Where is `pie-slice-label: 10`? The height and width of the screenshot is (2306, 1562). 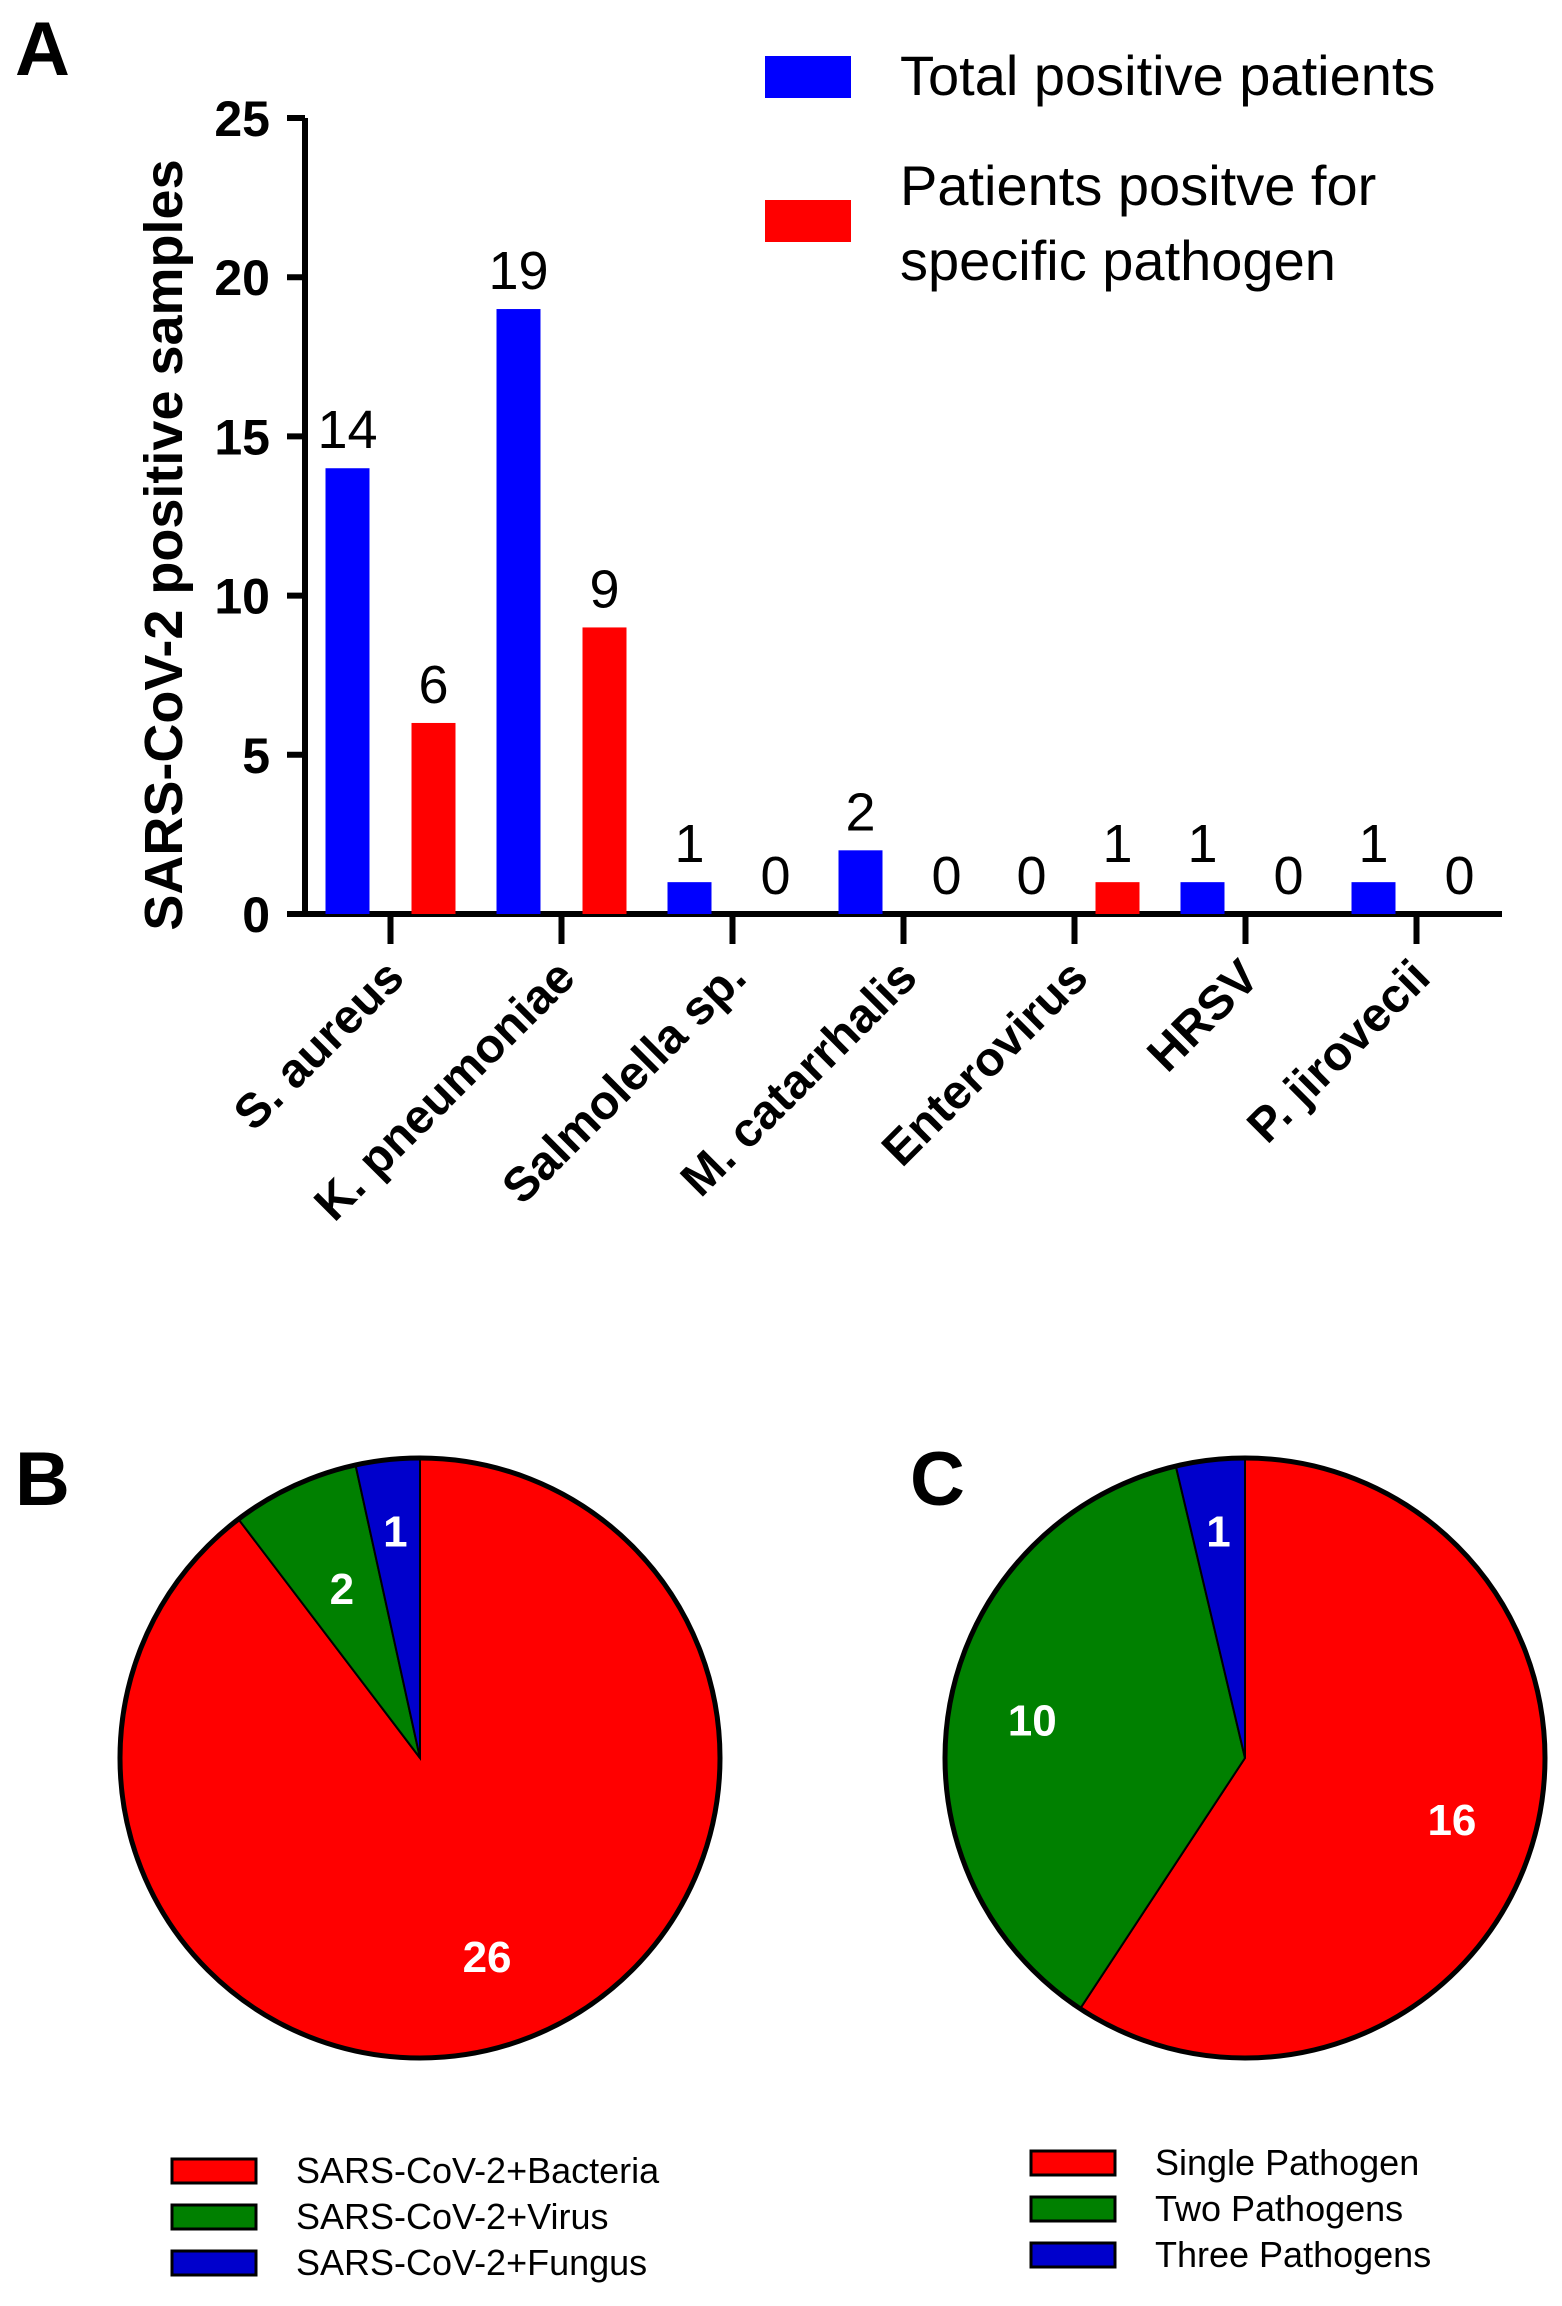
pie-slice-label: 10 is located at coordinates (1032, 1720).